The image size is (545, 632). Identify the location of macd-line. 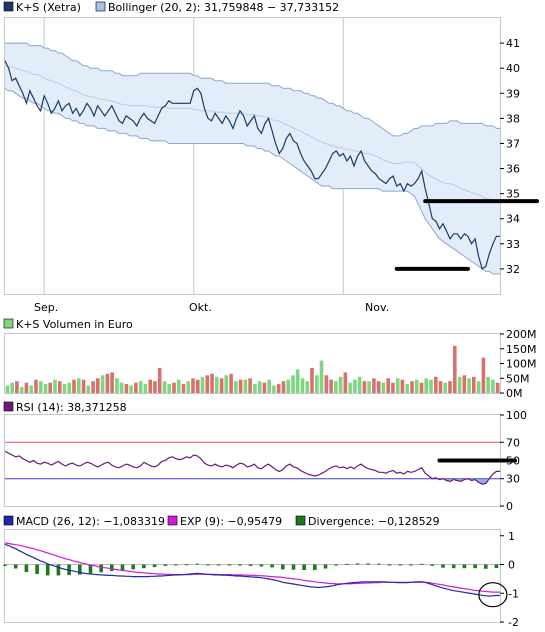
(252, 570).